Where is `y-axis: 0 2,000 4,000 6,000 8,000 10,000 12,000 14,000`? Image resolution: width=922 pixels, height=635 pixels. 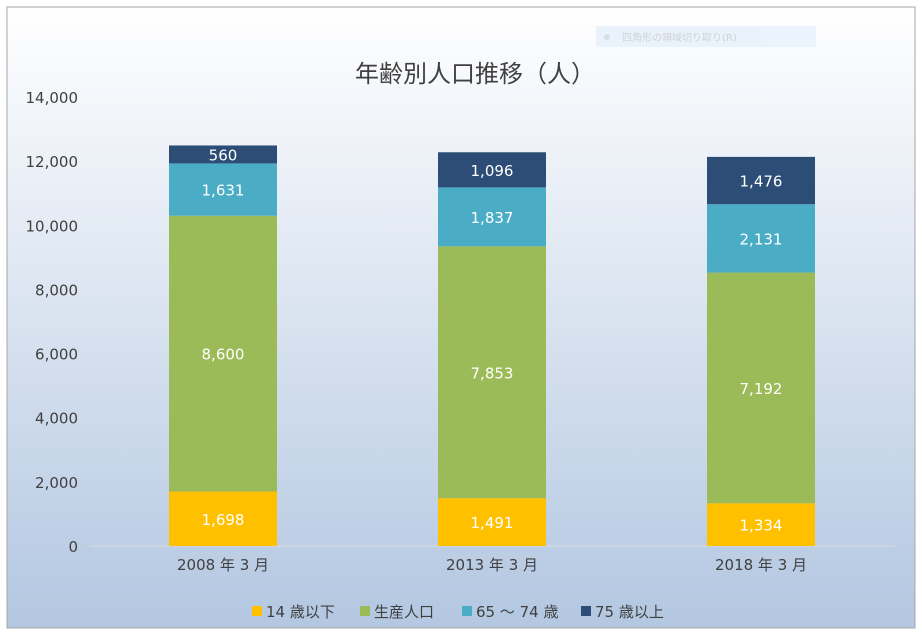 y-axis: 0 2,000 4,000 6,000 8,000 10,000 12,000 14,000 is located at coordinates (52, 322).